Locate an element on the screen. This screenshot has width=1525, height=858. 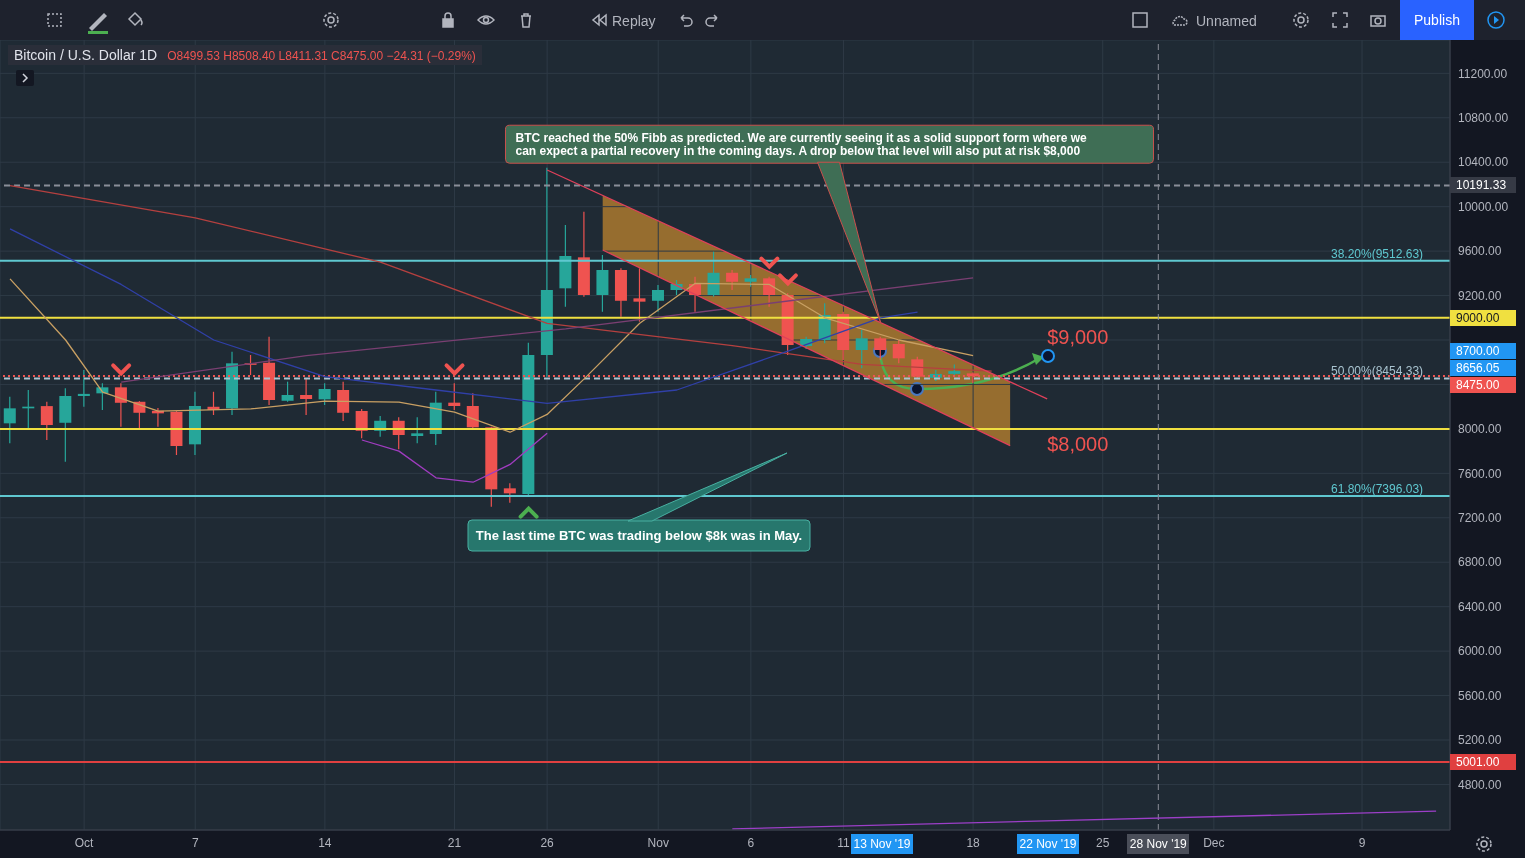
annotation: BTC reached the 50% Fibb as predicted. We are currently seeing it as a solid support form where we can expect a partial recovery in the coming days. A drop below that level will also put at risk $8,000 is located at coordinates (829, 144).